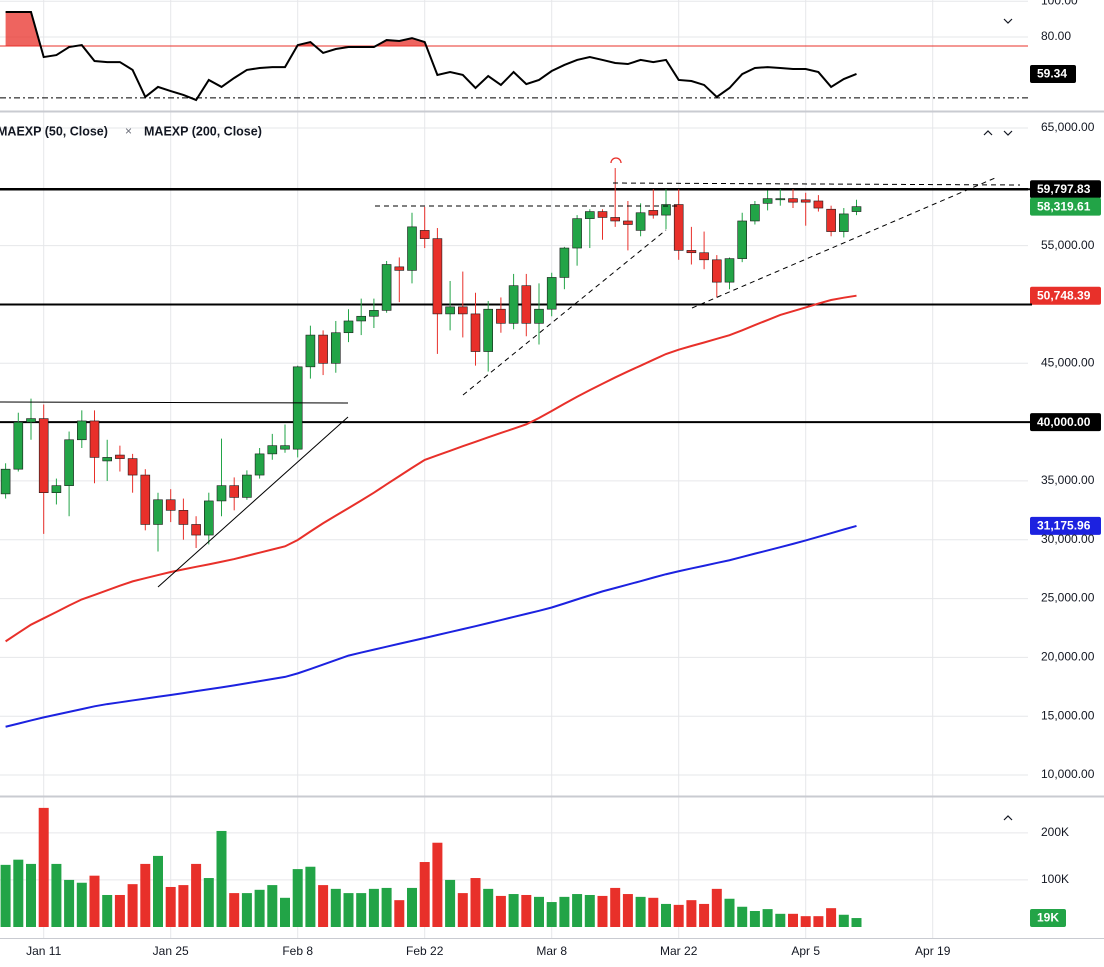 The height and width of the screenshot is (967, 1104). I want to click on y-tick-label: 30,000.00, so click(1068, 539).